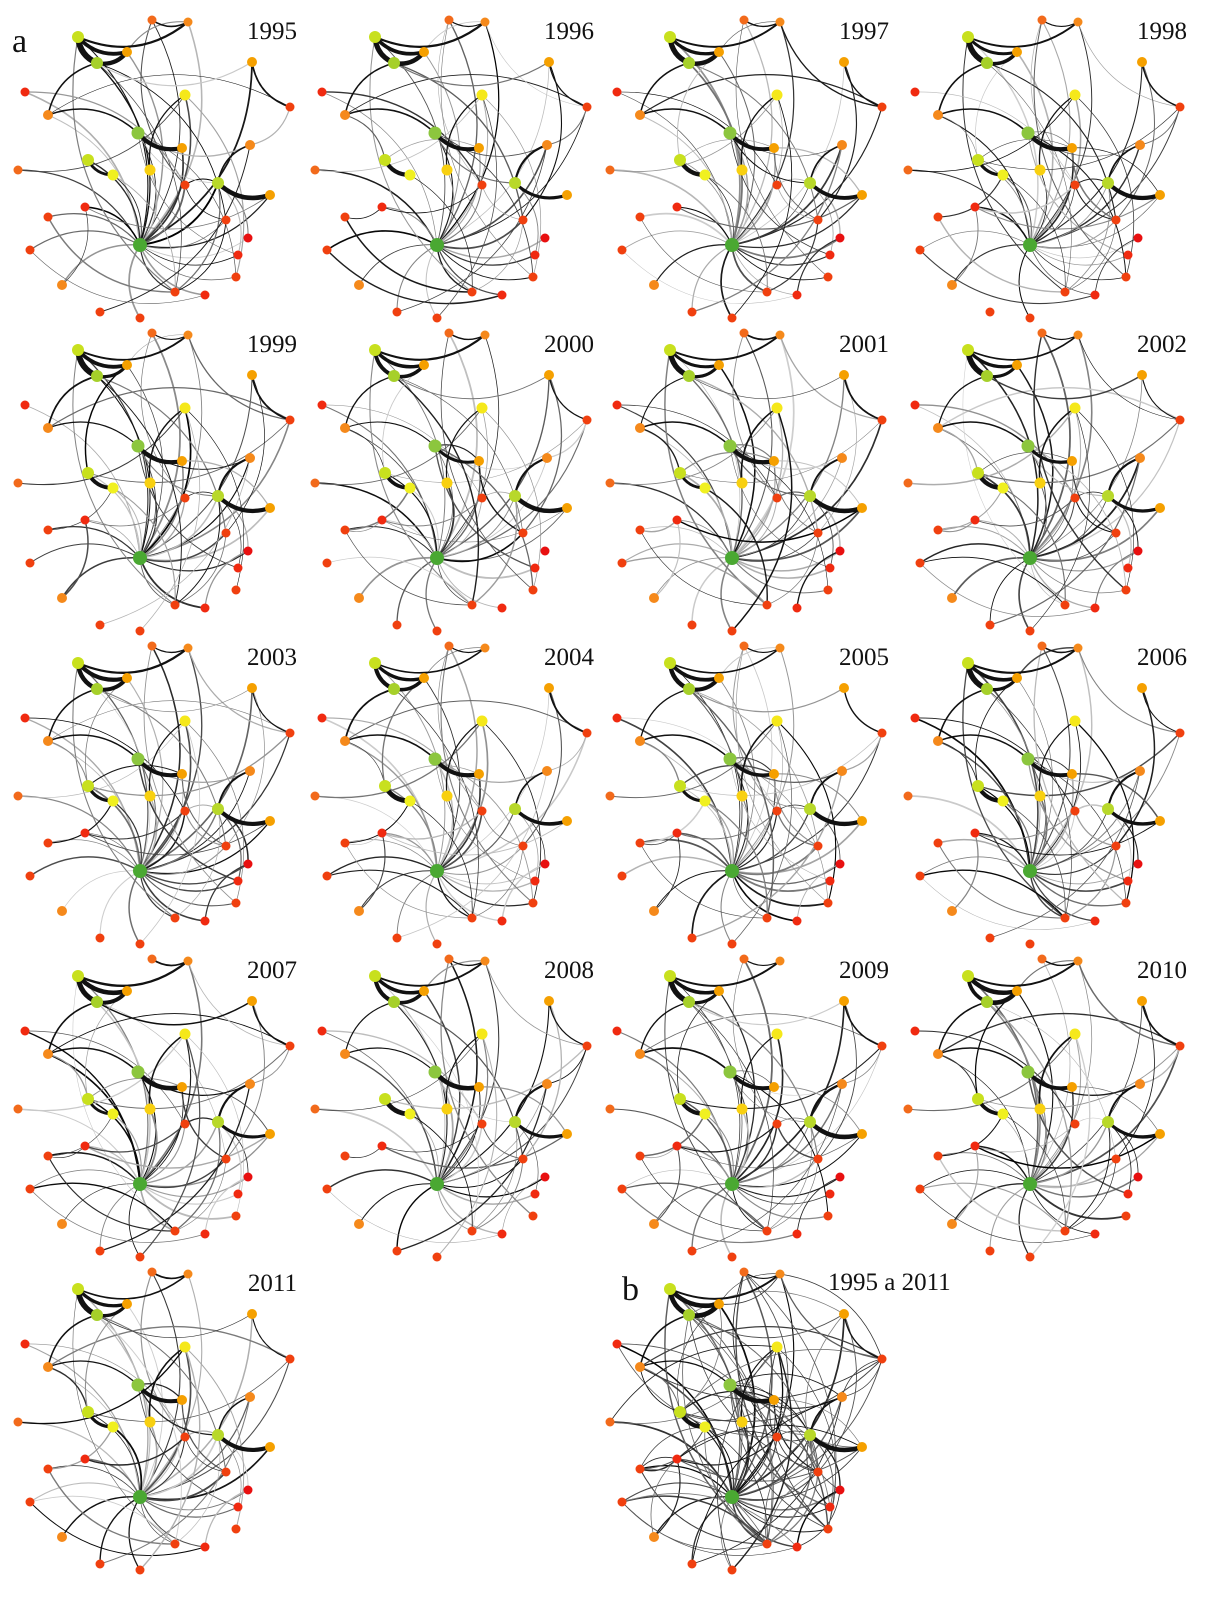 The image size is (1227, 1621). I want to click on panel-label: b, so click(630, 1289).